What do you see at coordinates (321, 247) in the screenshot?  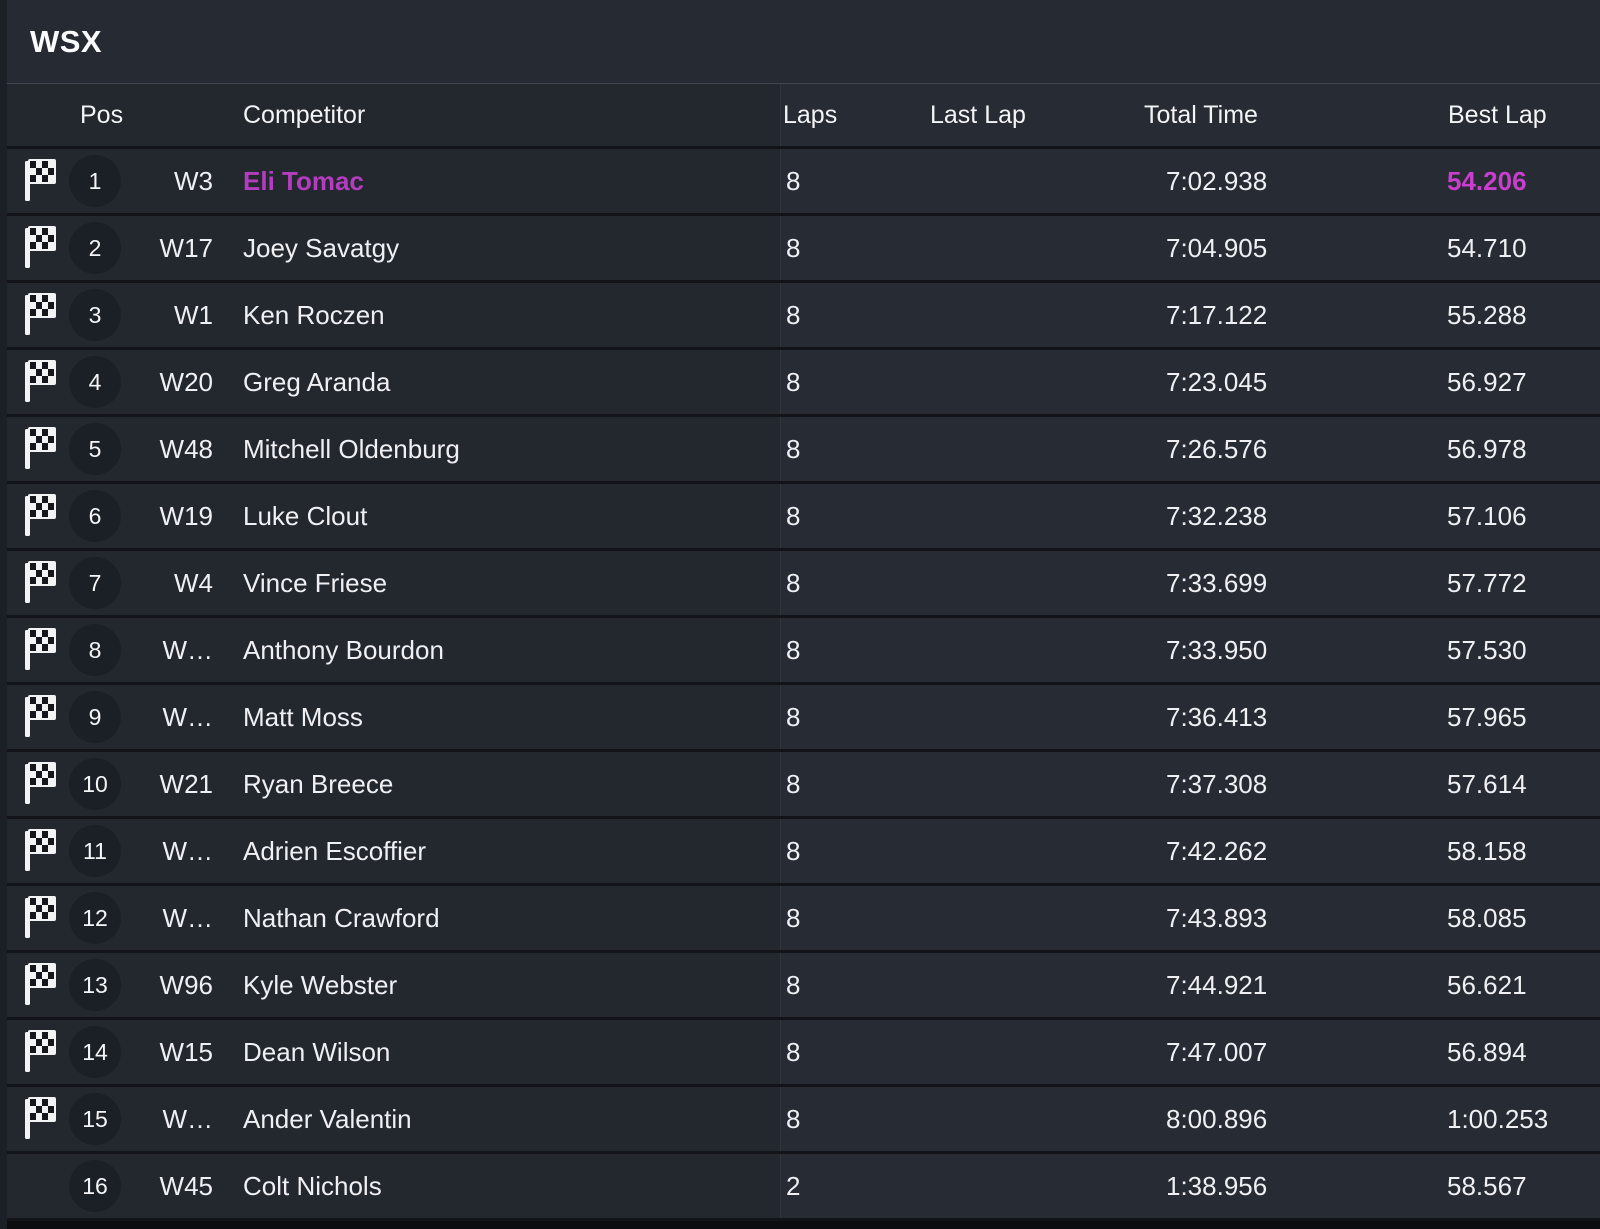 I see `competitor-name: Joey Savatgy` at bounding box center [321, 247].